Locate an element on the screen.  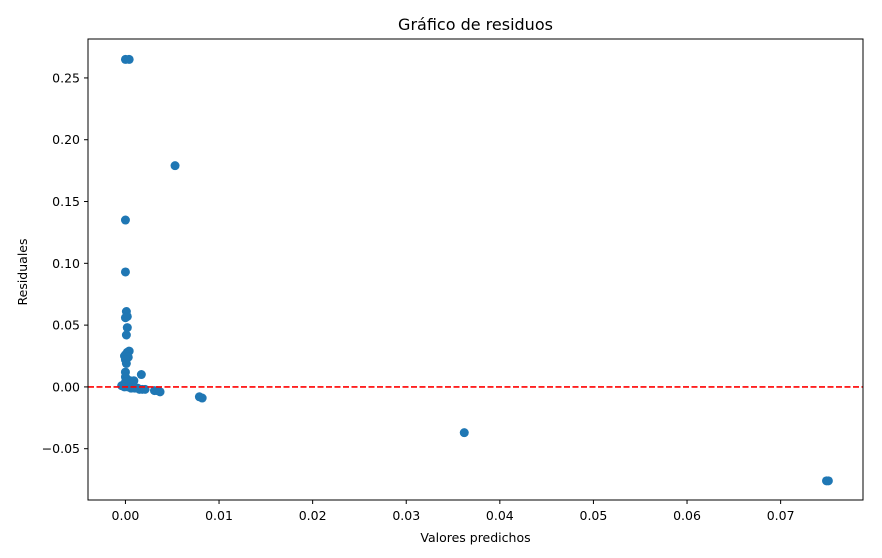
x-tick-label: 0.03 is located at coordinates (406, 515).